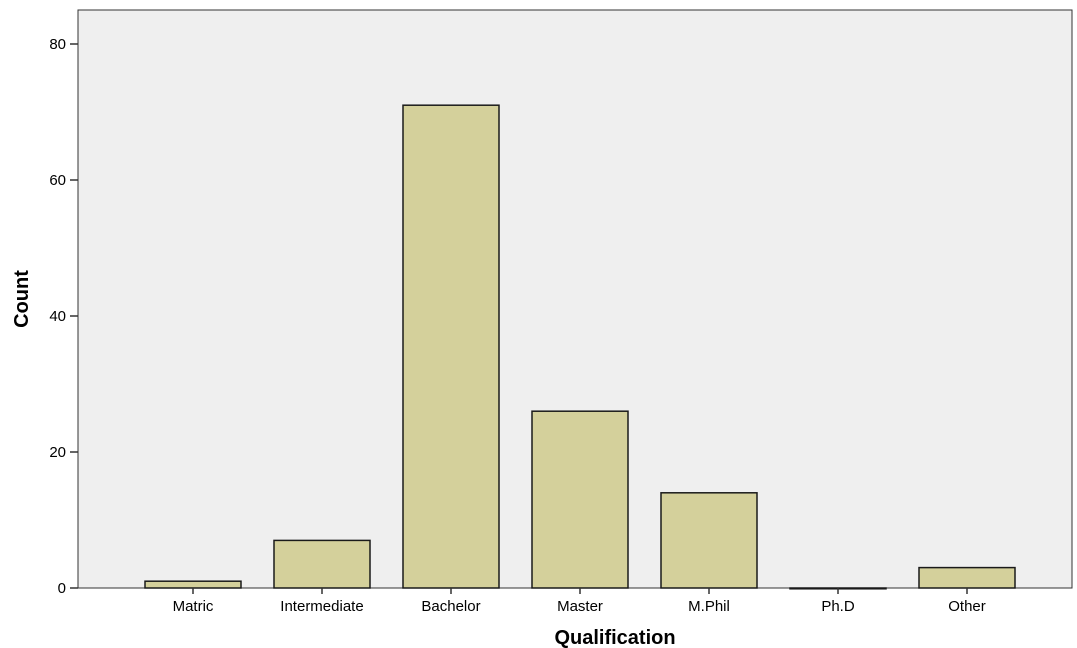 Image resolution: width=1077 pixels, height=648 pixels. What do you see at coordinates (193, 606) in the screenshot?
I see `x-tick-label: Matric` at bounding box center [193, 606].